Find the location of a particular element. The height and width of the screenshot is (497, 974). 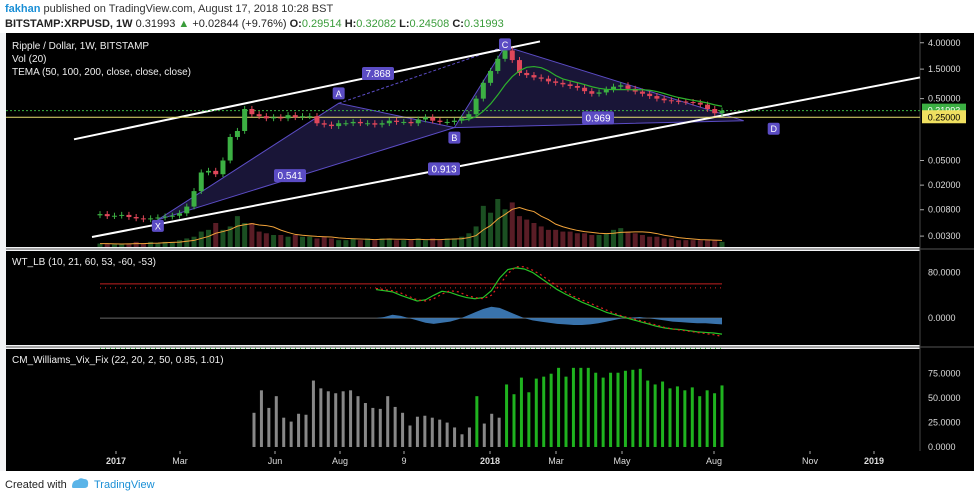

wt-tick-label: 0.0000 is located at coordinates (942, 318).